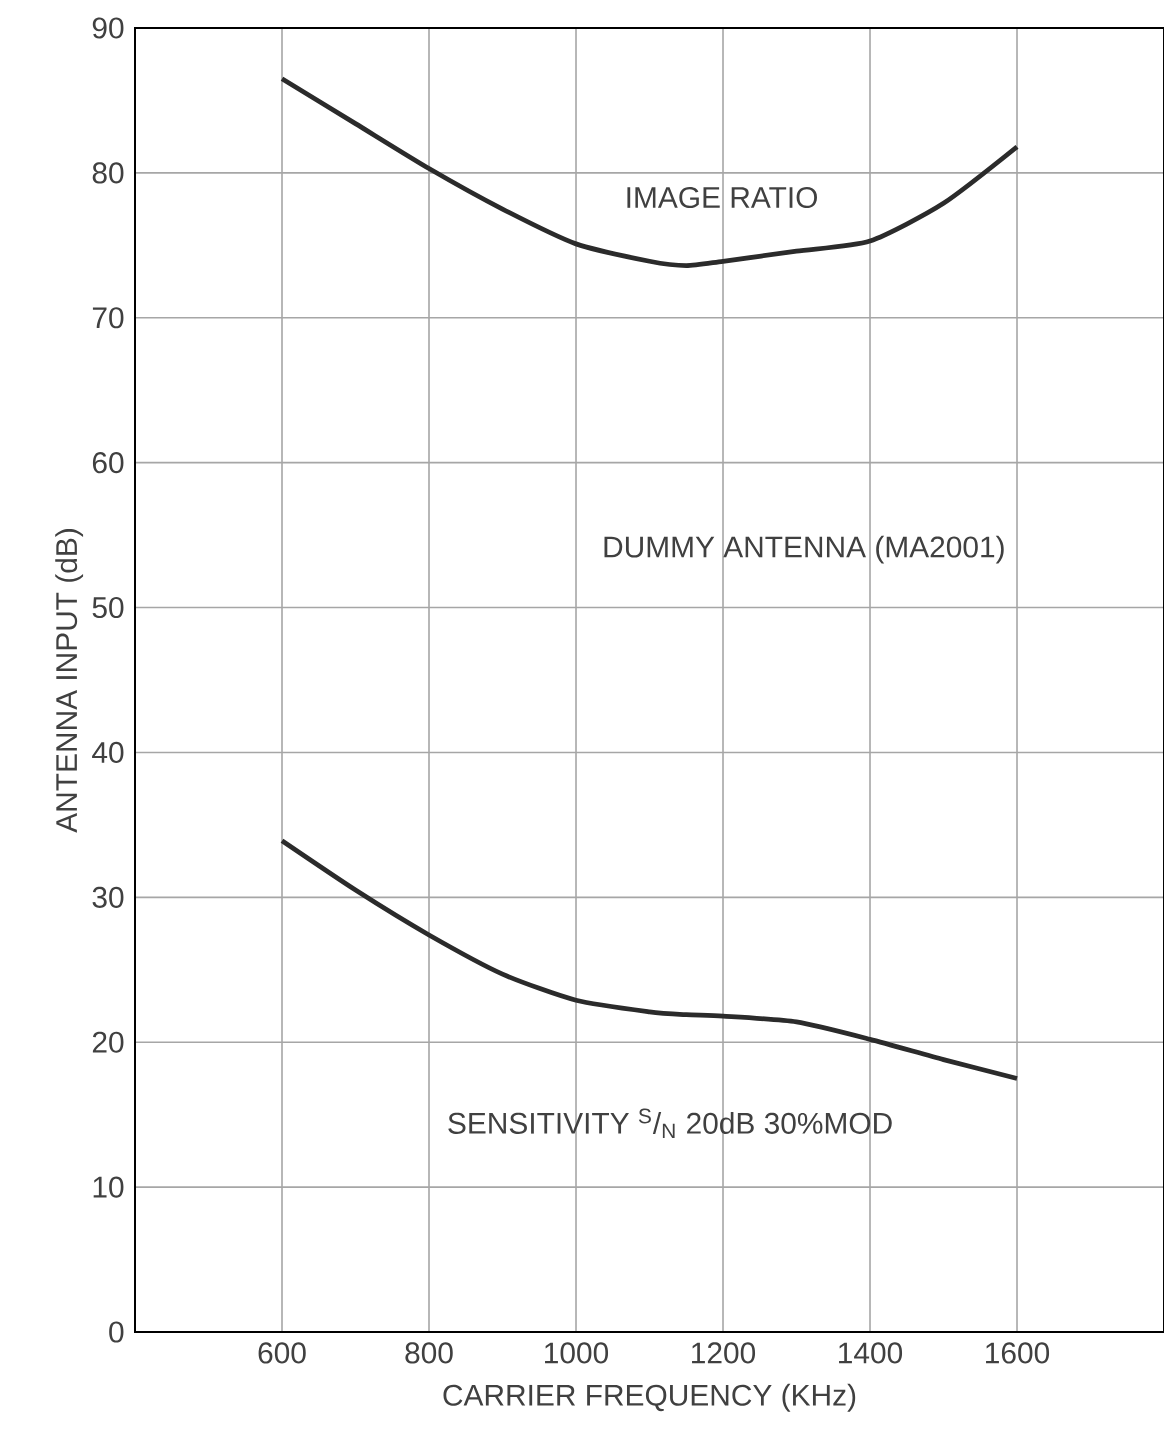 The height and width of the screenshot is (1451, 1164). What do you see at coordinates (108, 318) in the screenshot?
I see `y-tick-label: 70` at bounding box center [108, 318].